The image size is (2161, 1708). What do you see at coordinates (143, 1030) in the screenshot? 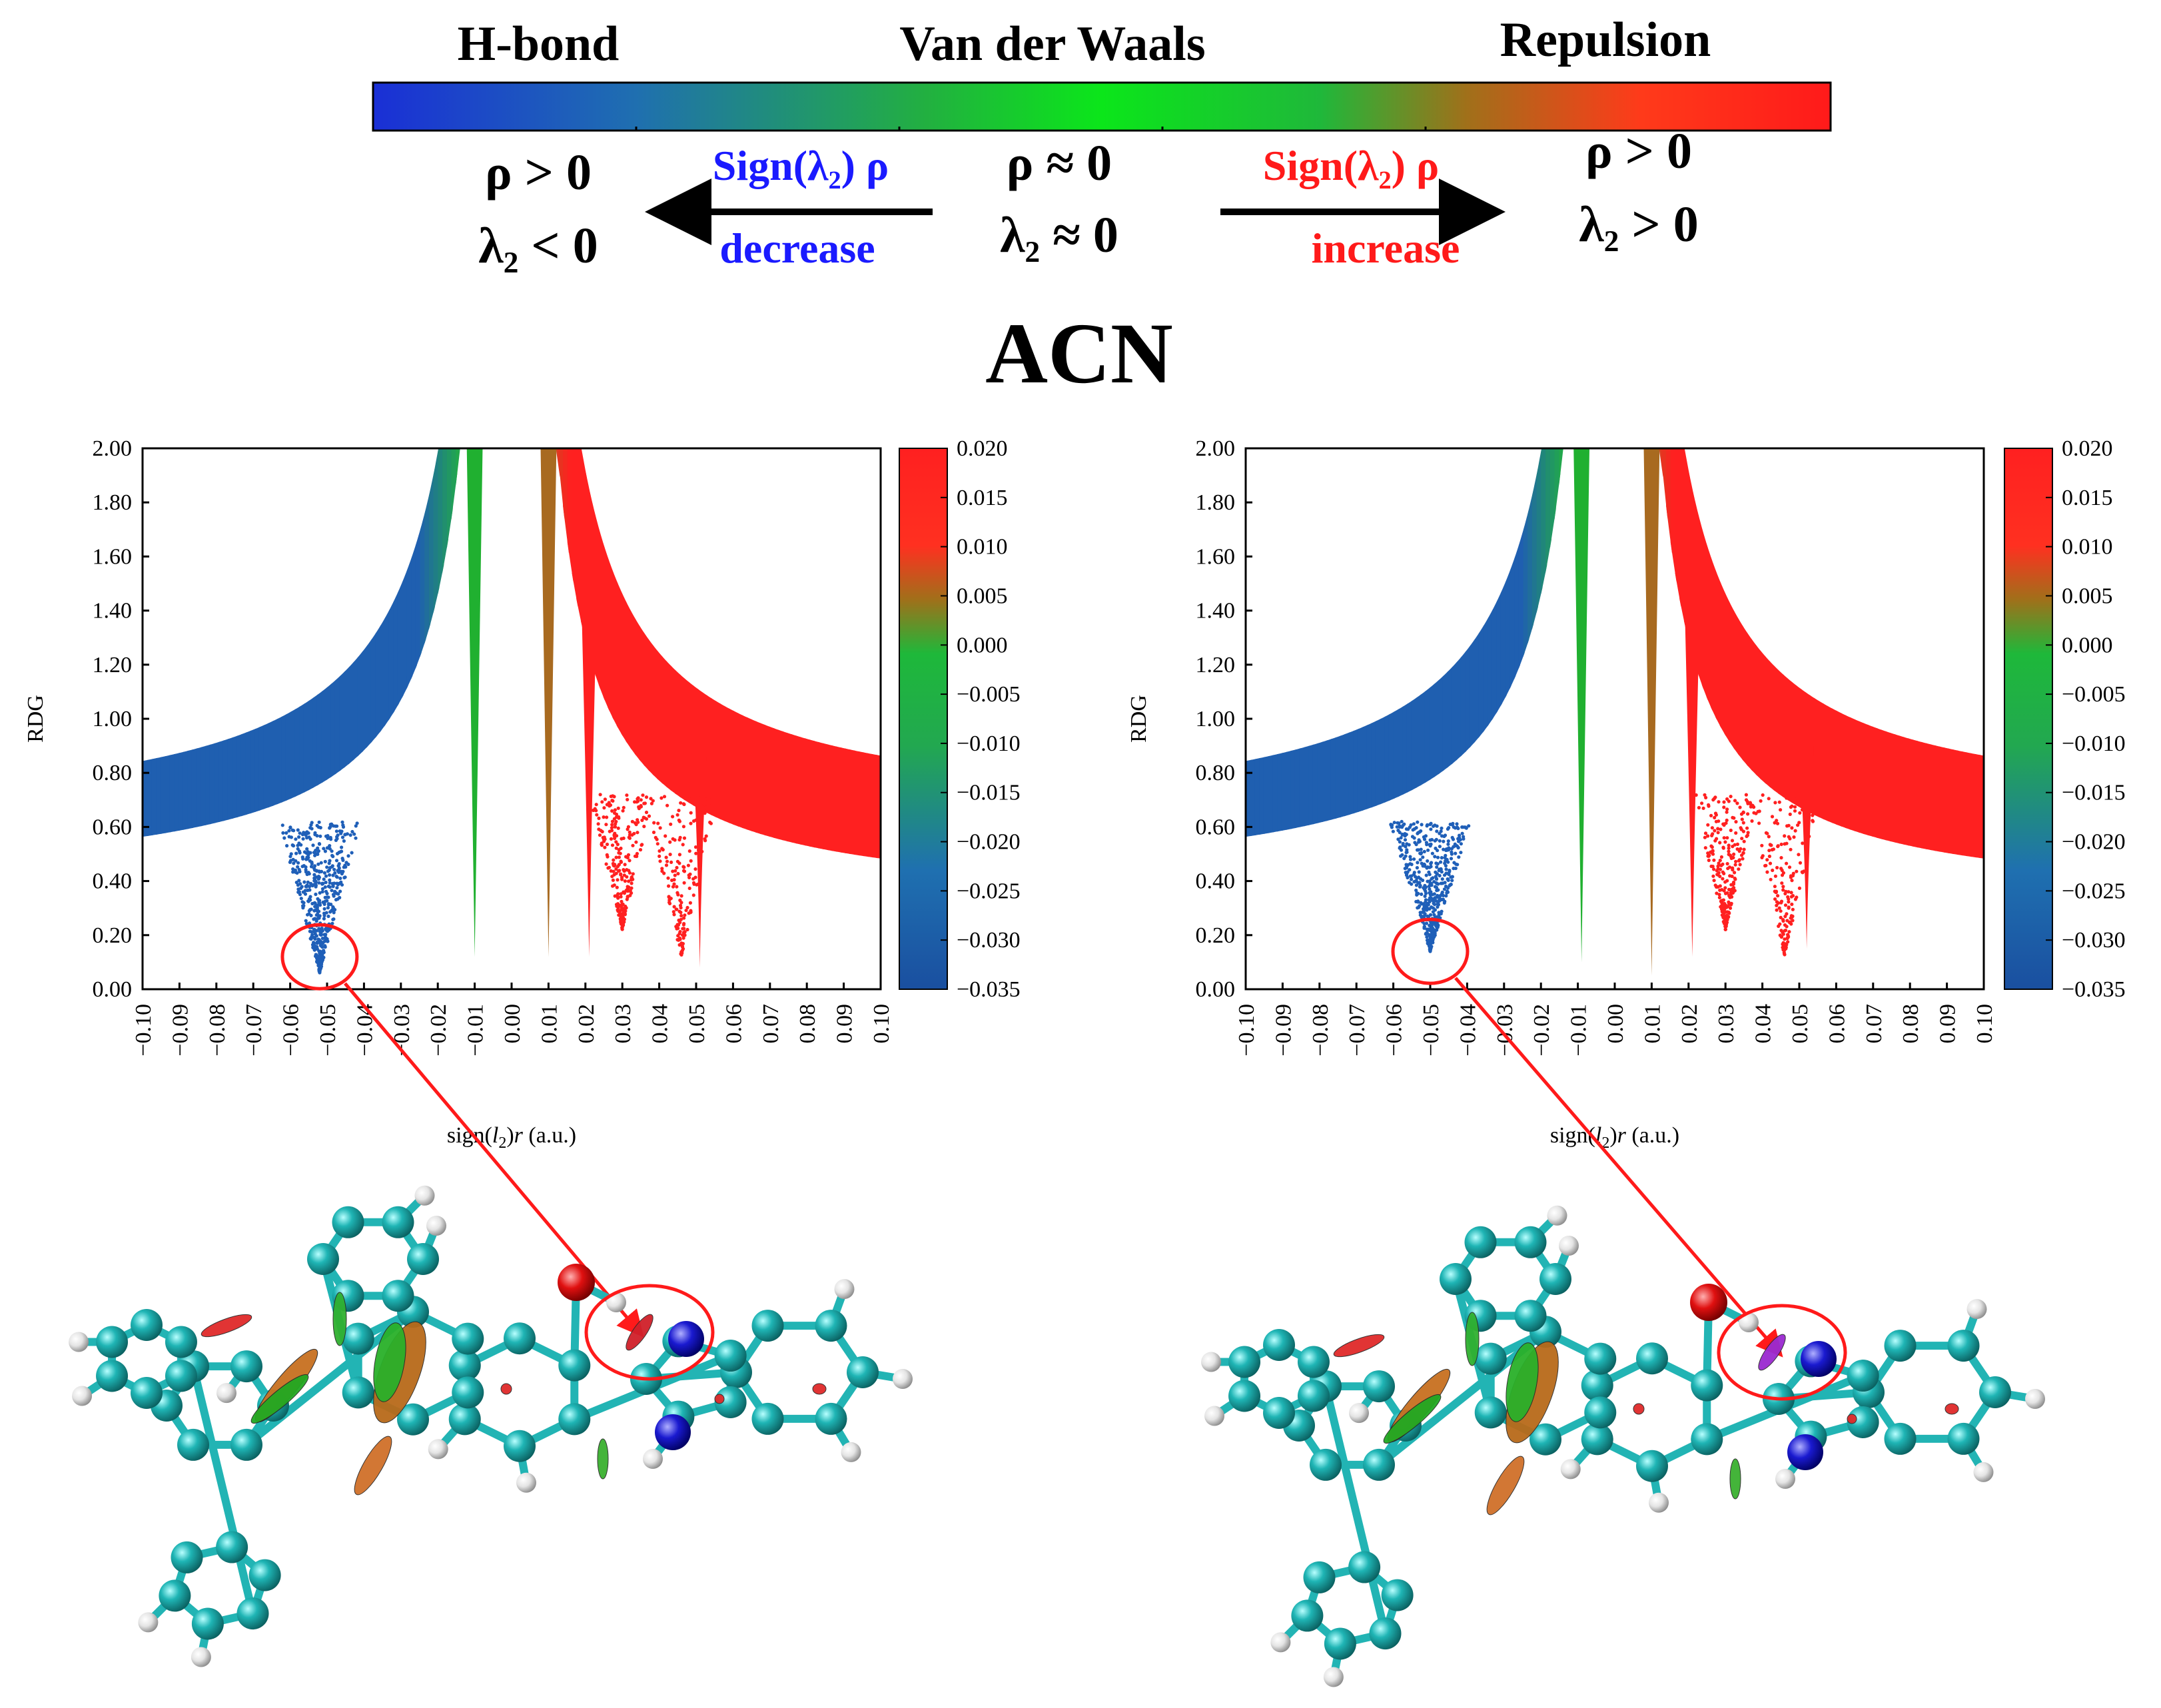
I see `x-tick-label: −0.10` at bounding box center [143, 1030].